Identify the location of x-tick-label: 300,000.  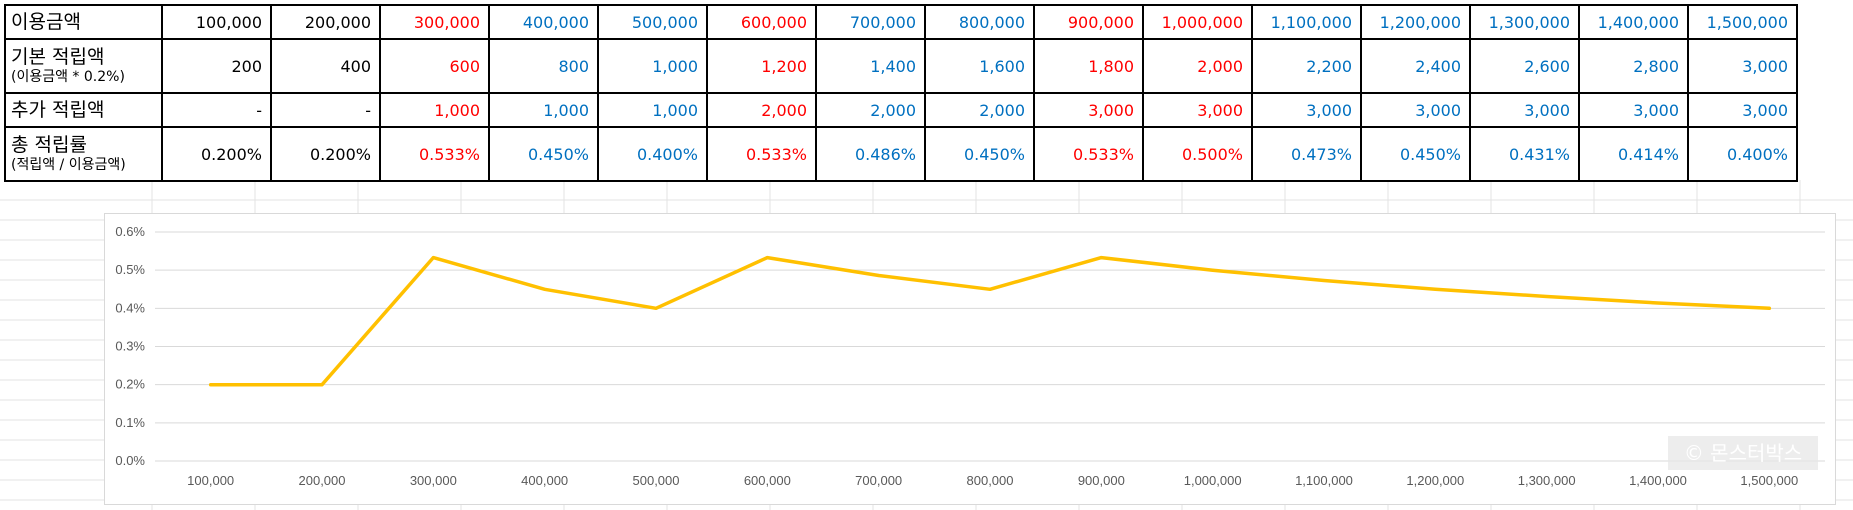
(433, 480).